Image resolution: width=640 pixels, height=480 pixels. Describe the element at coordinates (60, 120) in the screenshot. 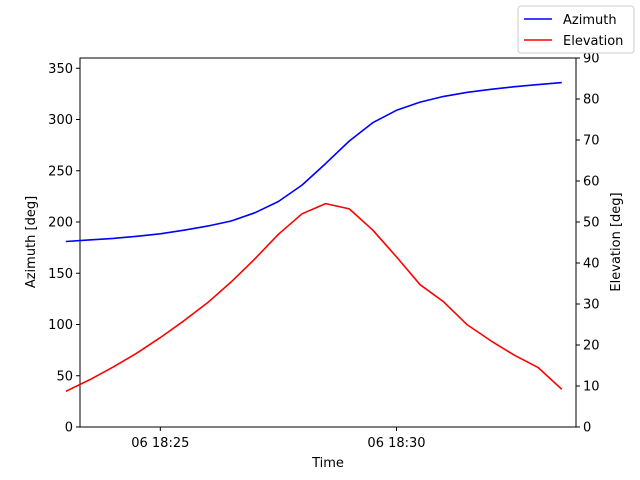

I see `left-y-tick-label: 300` at that location.